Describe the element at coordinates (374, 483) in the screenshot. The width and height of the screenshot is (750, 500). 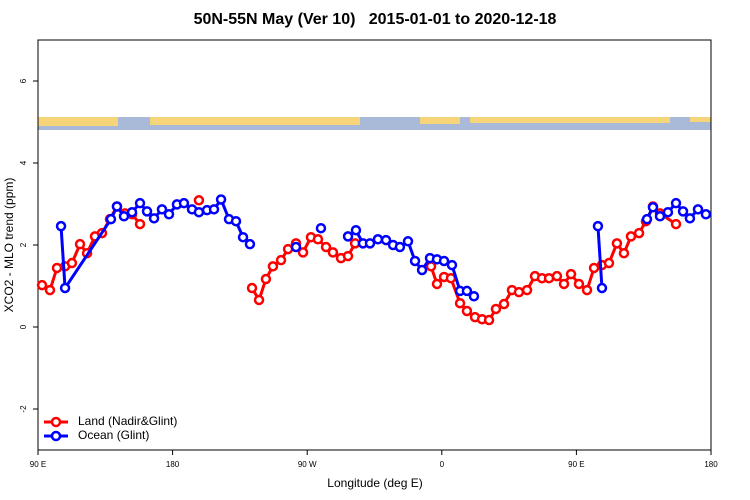
I see `x-axis-label: Longitude (deg E)` at that location.